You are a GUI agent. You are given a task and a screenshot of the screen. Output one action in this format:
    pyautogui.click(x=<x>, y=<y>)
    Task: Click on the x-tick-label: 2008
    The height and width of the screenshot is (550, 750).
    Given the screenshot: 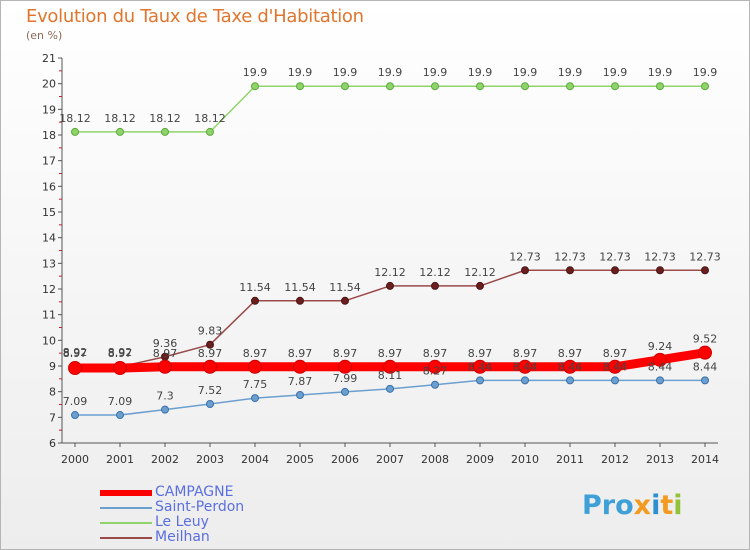 What is the action you would take?
    pyautogui.click(x=435, y=459)
    